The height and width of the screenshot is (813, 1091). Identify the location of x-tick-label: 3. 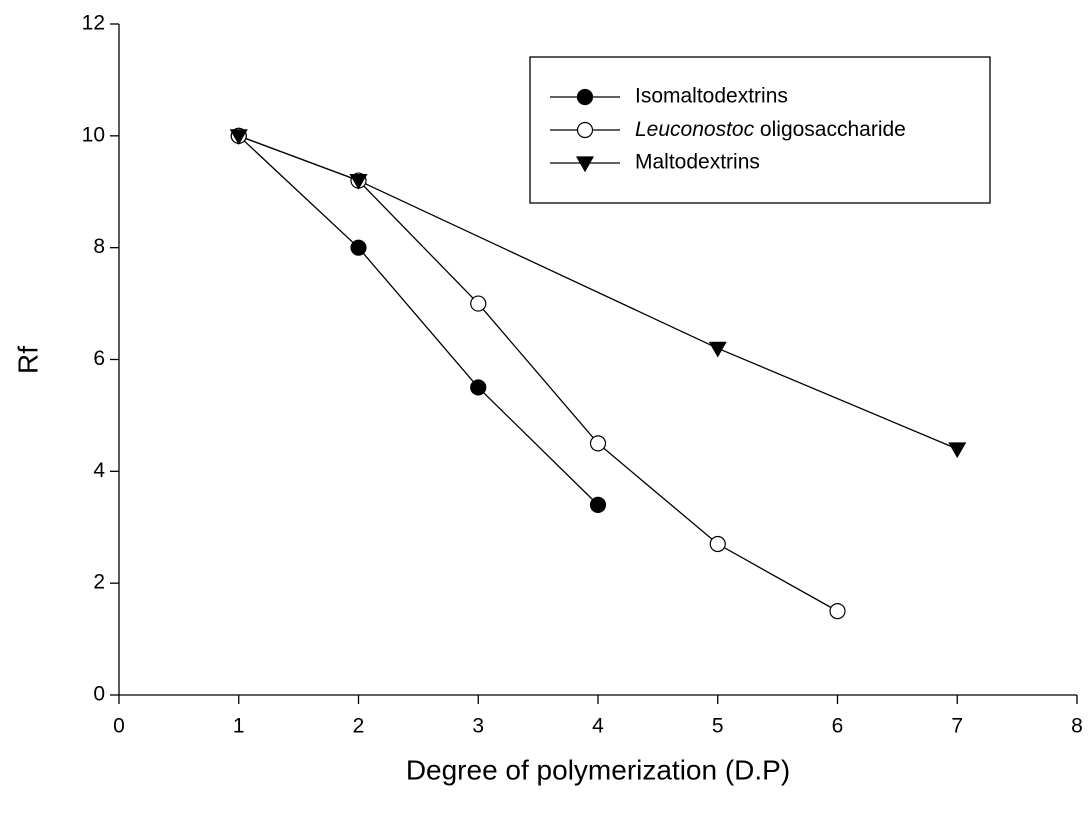
(478, 726).